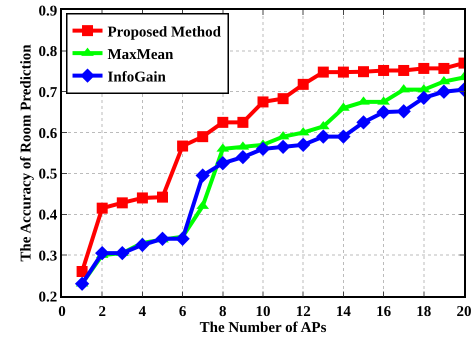 Image resolution: width=474 pixels, height=338 pixels. Describe the element at coordinates (223, 312) in the screenshot. I see `x-tick-label: 8` at that location.